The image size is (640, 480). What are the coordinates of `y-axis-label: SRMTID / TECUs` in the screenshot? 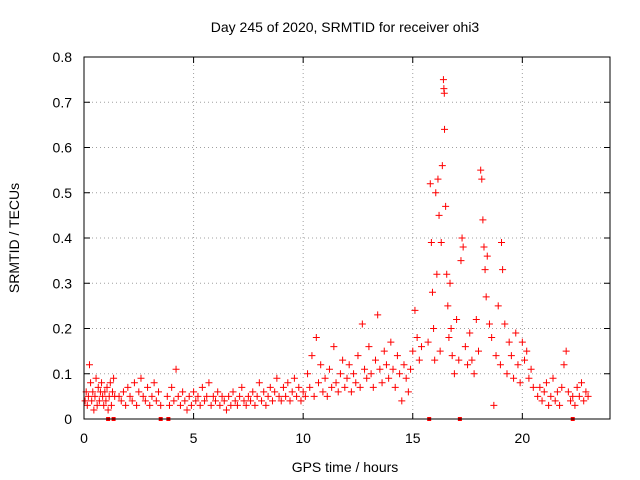 It's located at (14, 238).